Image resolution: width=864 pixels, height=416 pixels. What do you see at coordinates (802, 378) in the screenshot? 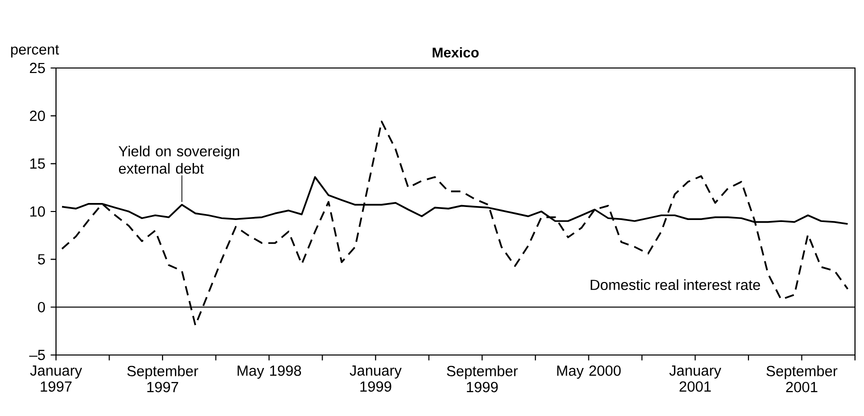
I see `x-tick-label: September 2001` at bounding box center [802, 378].